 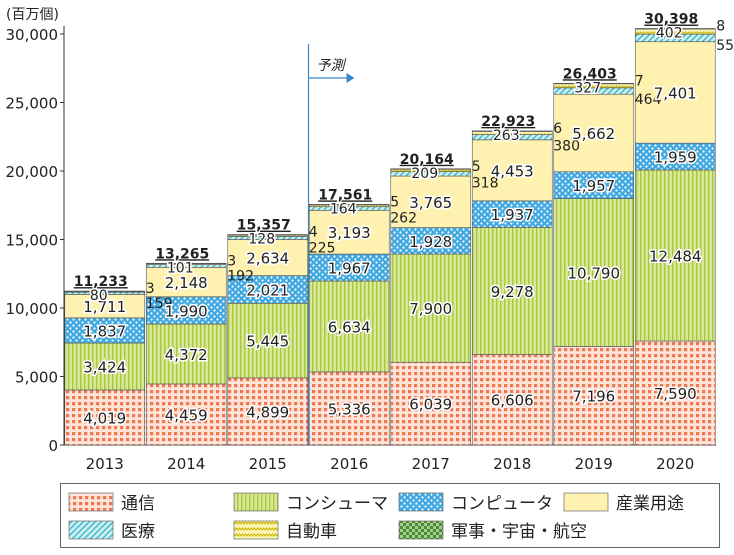 I want to click on data-label-産業用途-2019: 5,662, so click(x=593, y=134).